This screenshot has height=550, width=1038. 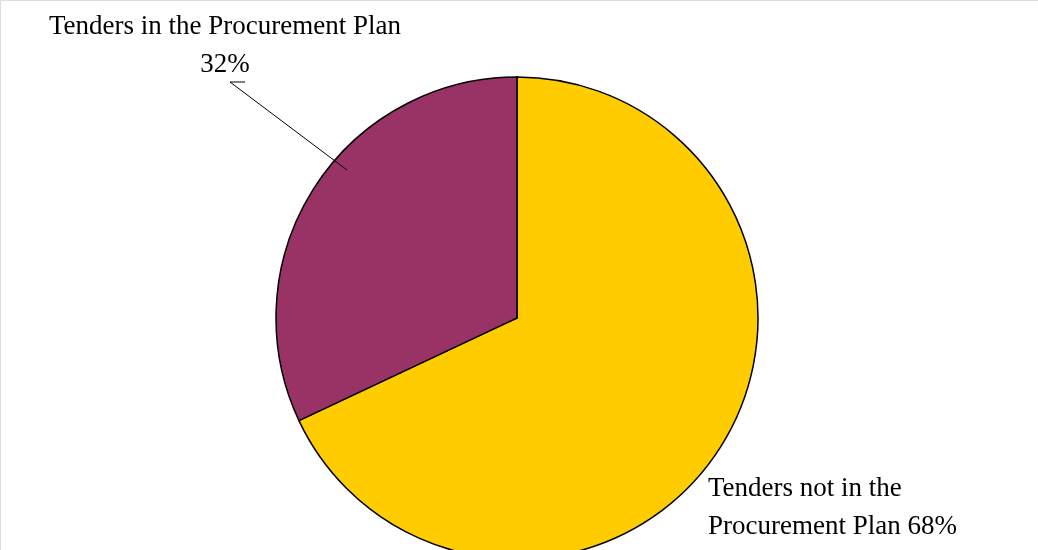 I want to click on data-label: 32%, so click(x=225, y=63).